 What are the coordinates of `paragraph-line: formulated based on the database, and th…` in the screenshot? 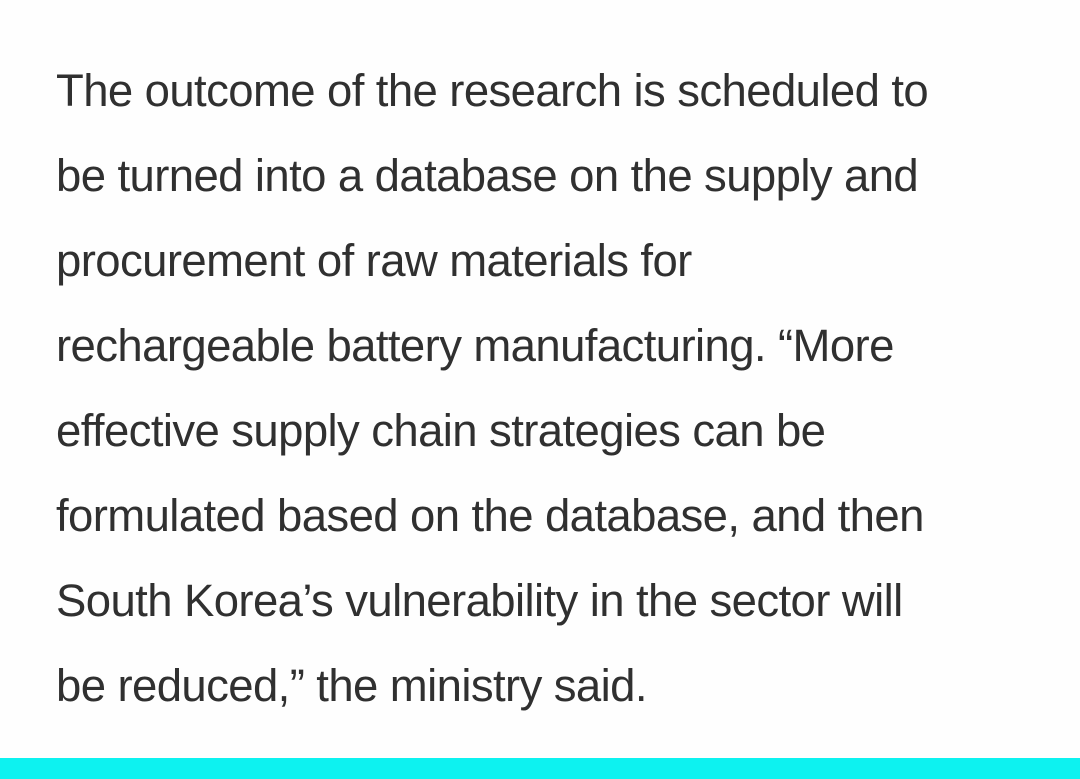 It's located at (490, 515).